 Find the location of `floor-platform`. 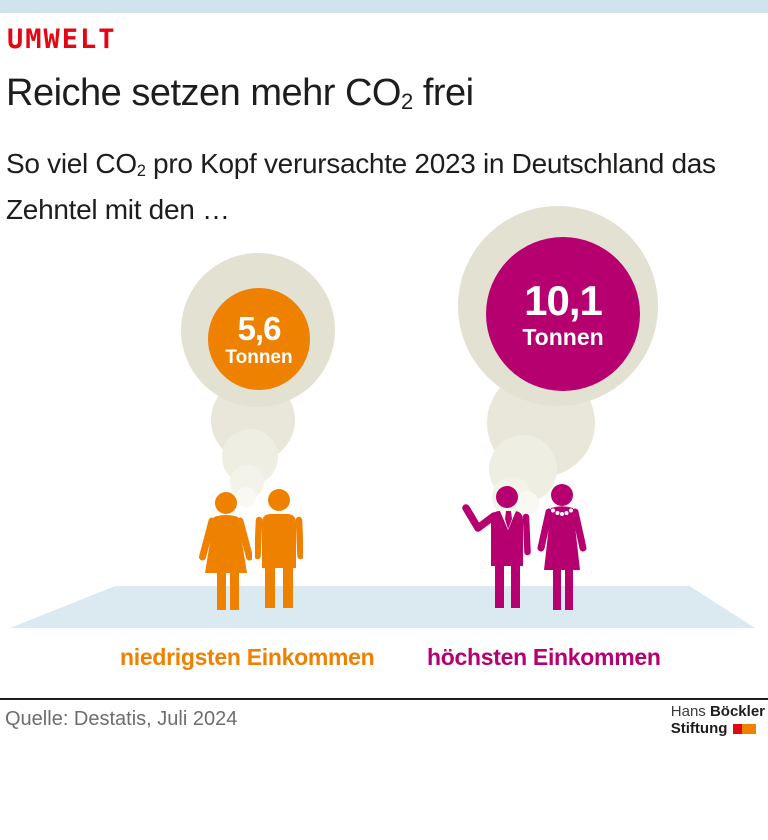

floor-platform is located at coordinates (382, 607).